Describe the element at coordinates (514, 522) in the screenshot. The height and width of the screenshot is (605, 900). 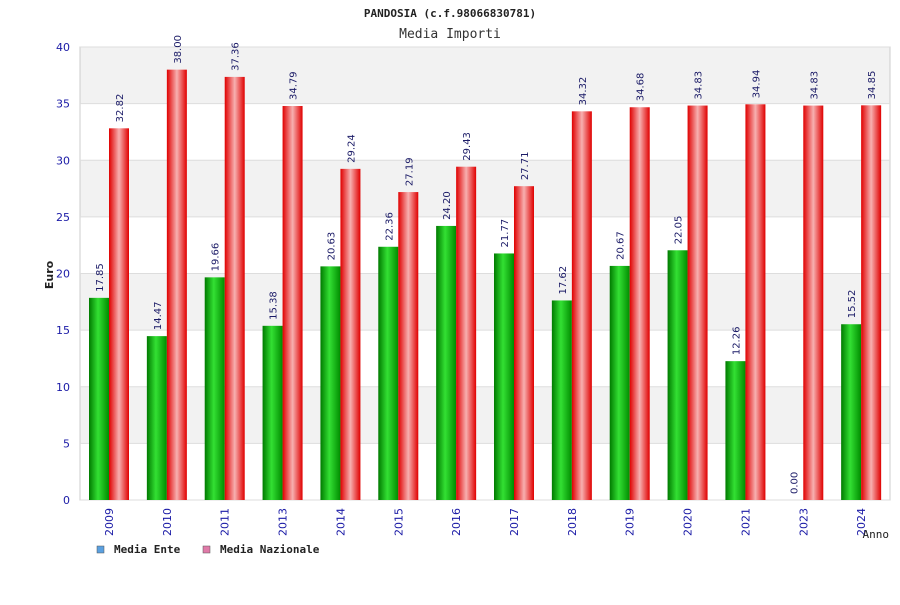
I see `x-tick-label: 2017` at that location.